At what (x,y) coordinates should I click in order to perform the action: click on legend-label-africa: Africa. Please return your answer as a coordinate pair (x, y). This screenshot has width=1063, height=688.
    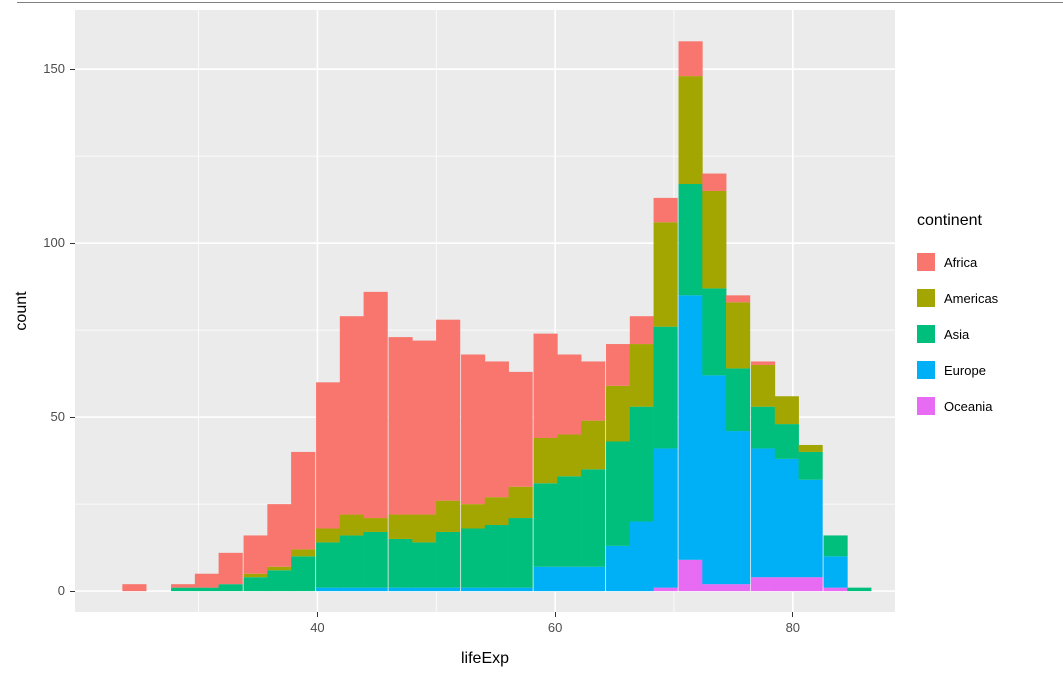
    Looking at the image, I should click on (961, 262).